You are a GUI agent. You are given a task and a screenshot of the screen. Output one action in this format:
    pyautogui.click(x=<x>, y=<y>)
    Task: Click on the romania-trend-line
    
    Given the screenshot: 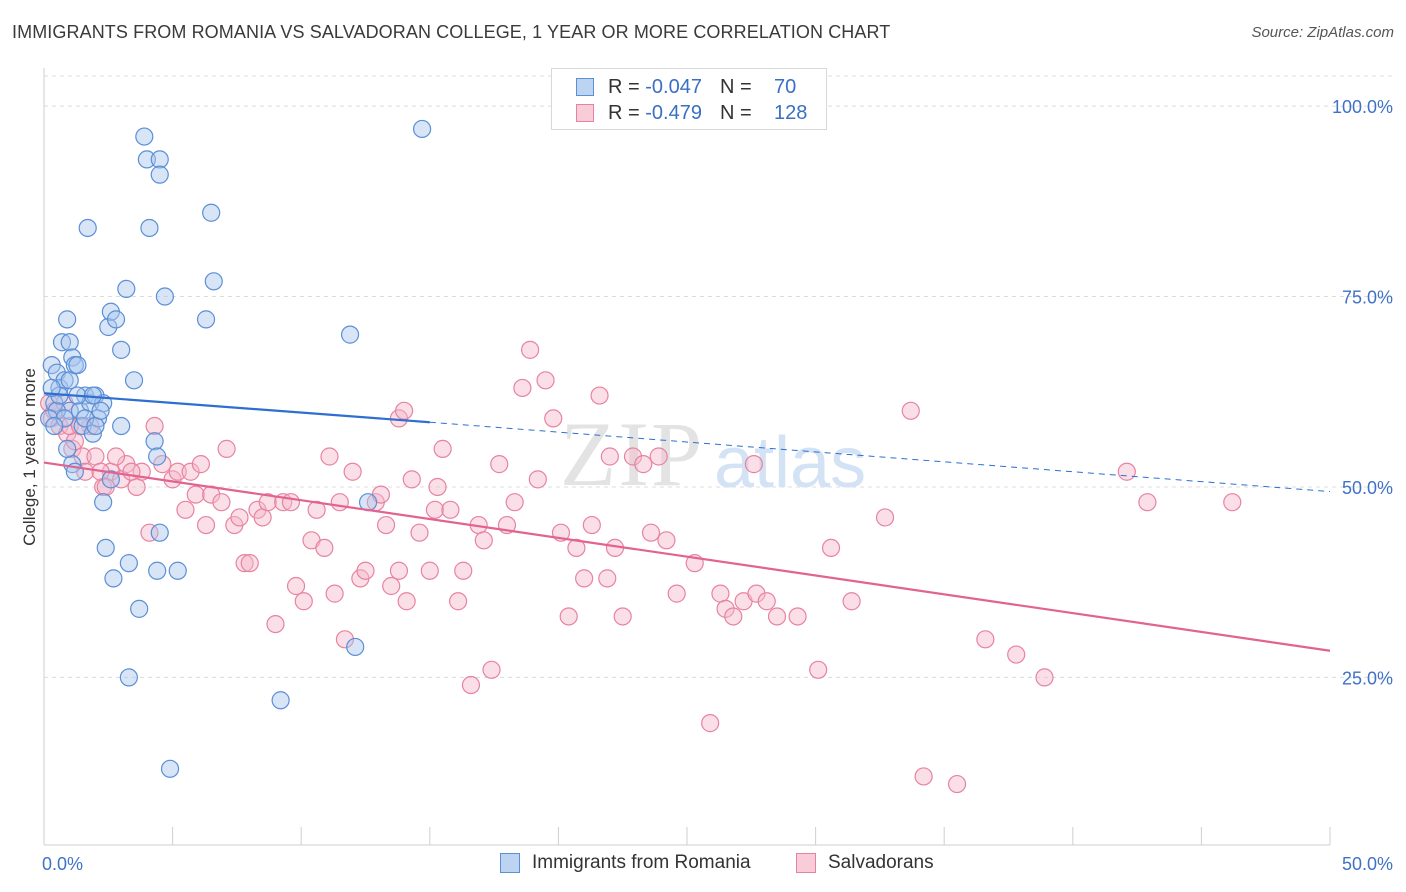 What is the action you would take?
    pyautogui.click(x=236, y=408)
    